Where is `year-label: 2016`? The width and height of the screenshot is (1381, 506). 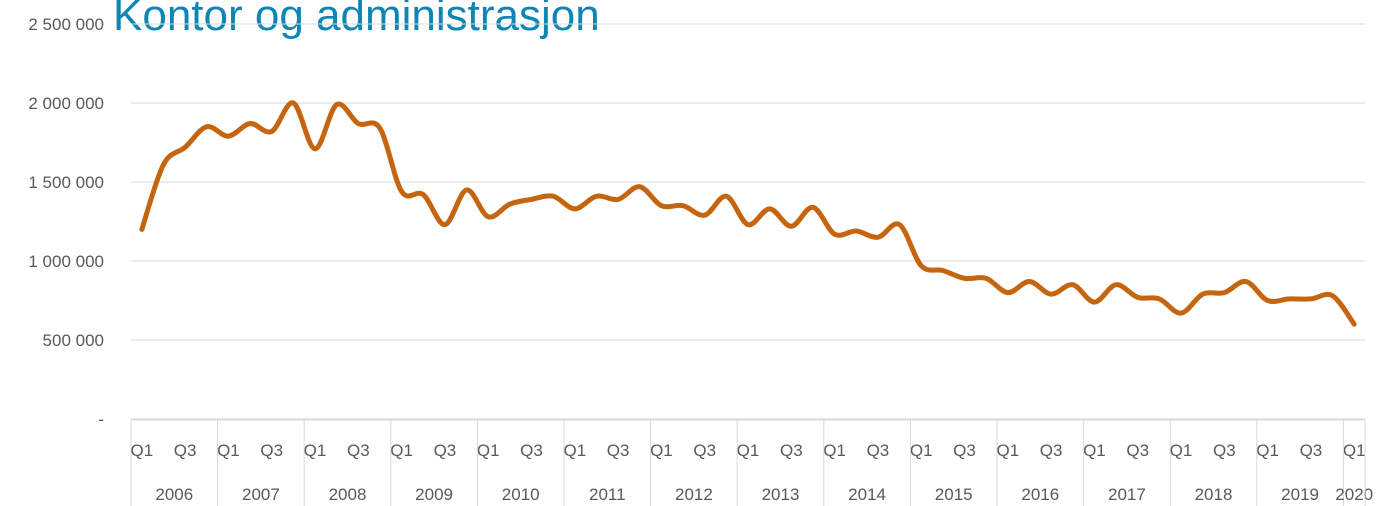
year-label: 2016 is located at coordinates (1040, 494).